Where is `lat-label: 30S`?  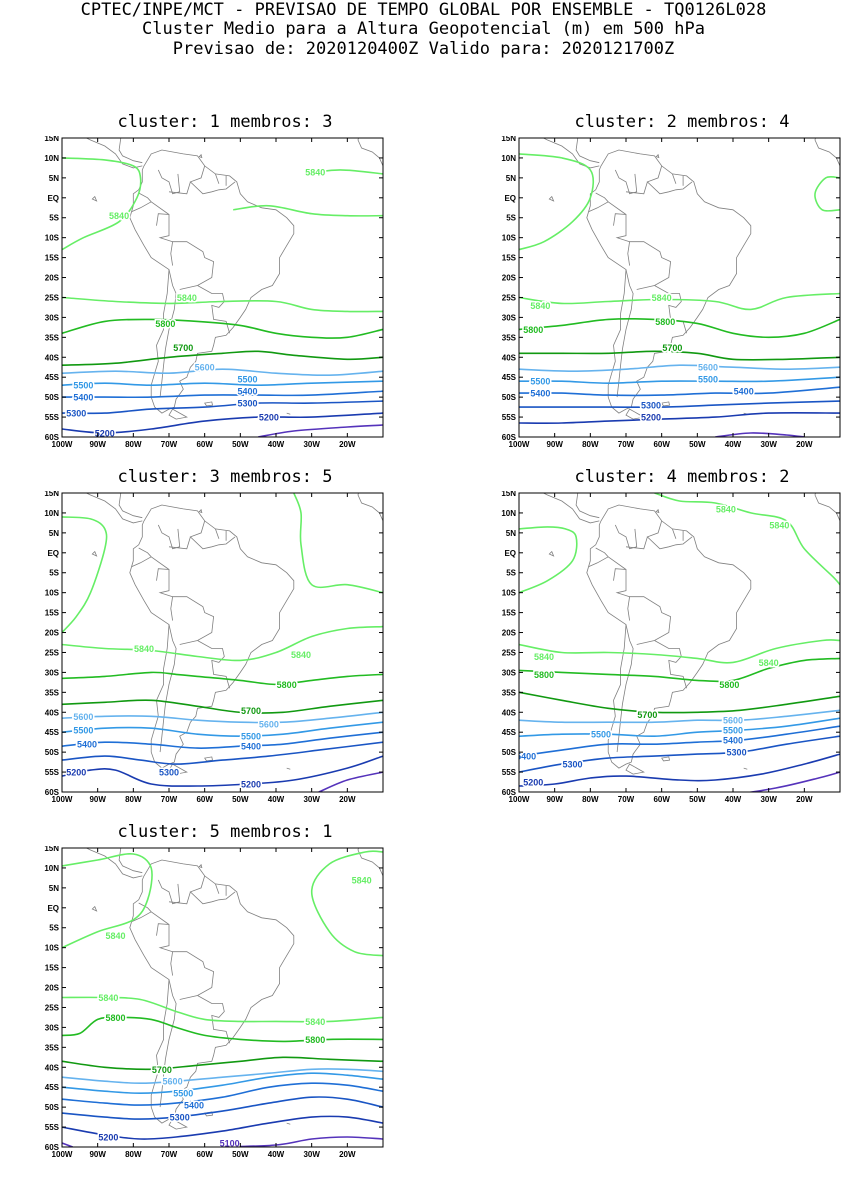
lat-label: 30S is located at coordinates (509, 672).